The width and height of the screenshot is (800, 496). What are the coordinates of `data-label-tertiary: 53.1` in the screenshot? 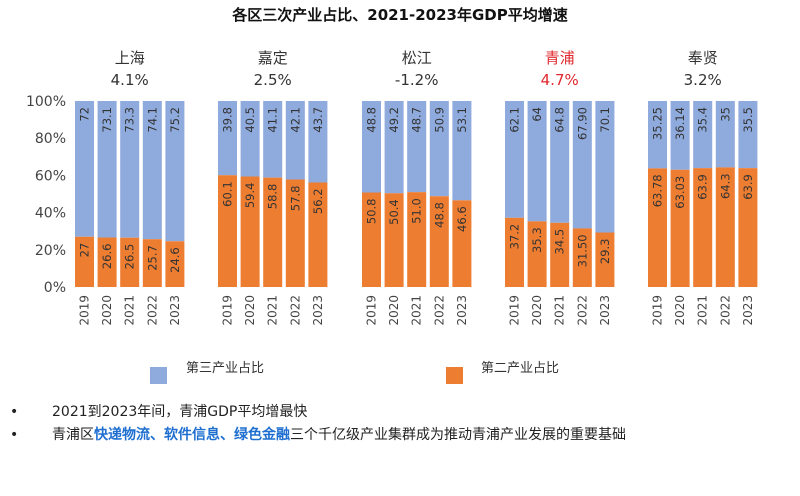 It's located at (462, 120).